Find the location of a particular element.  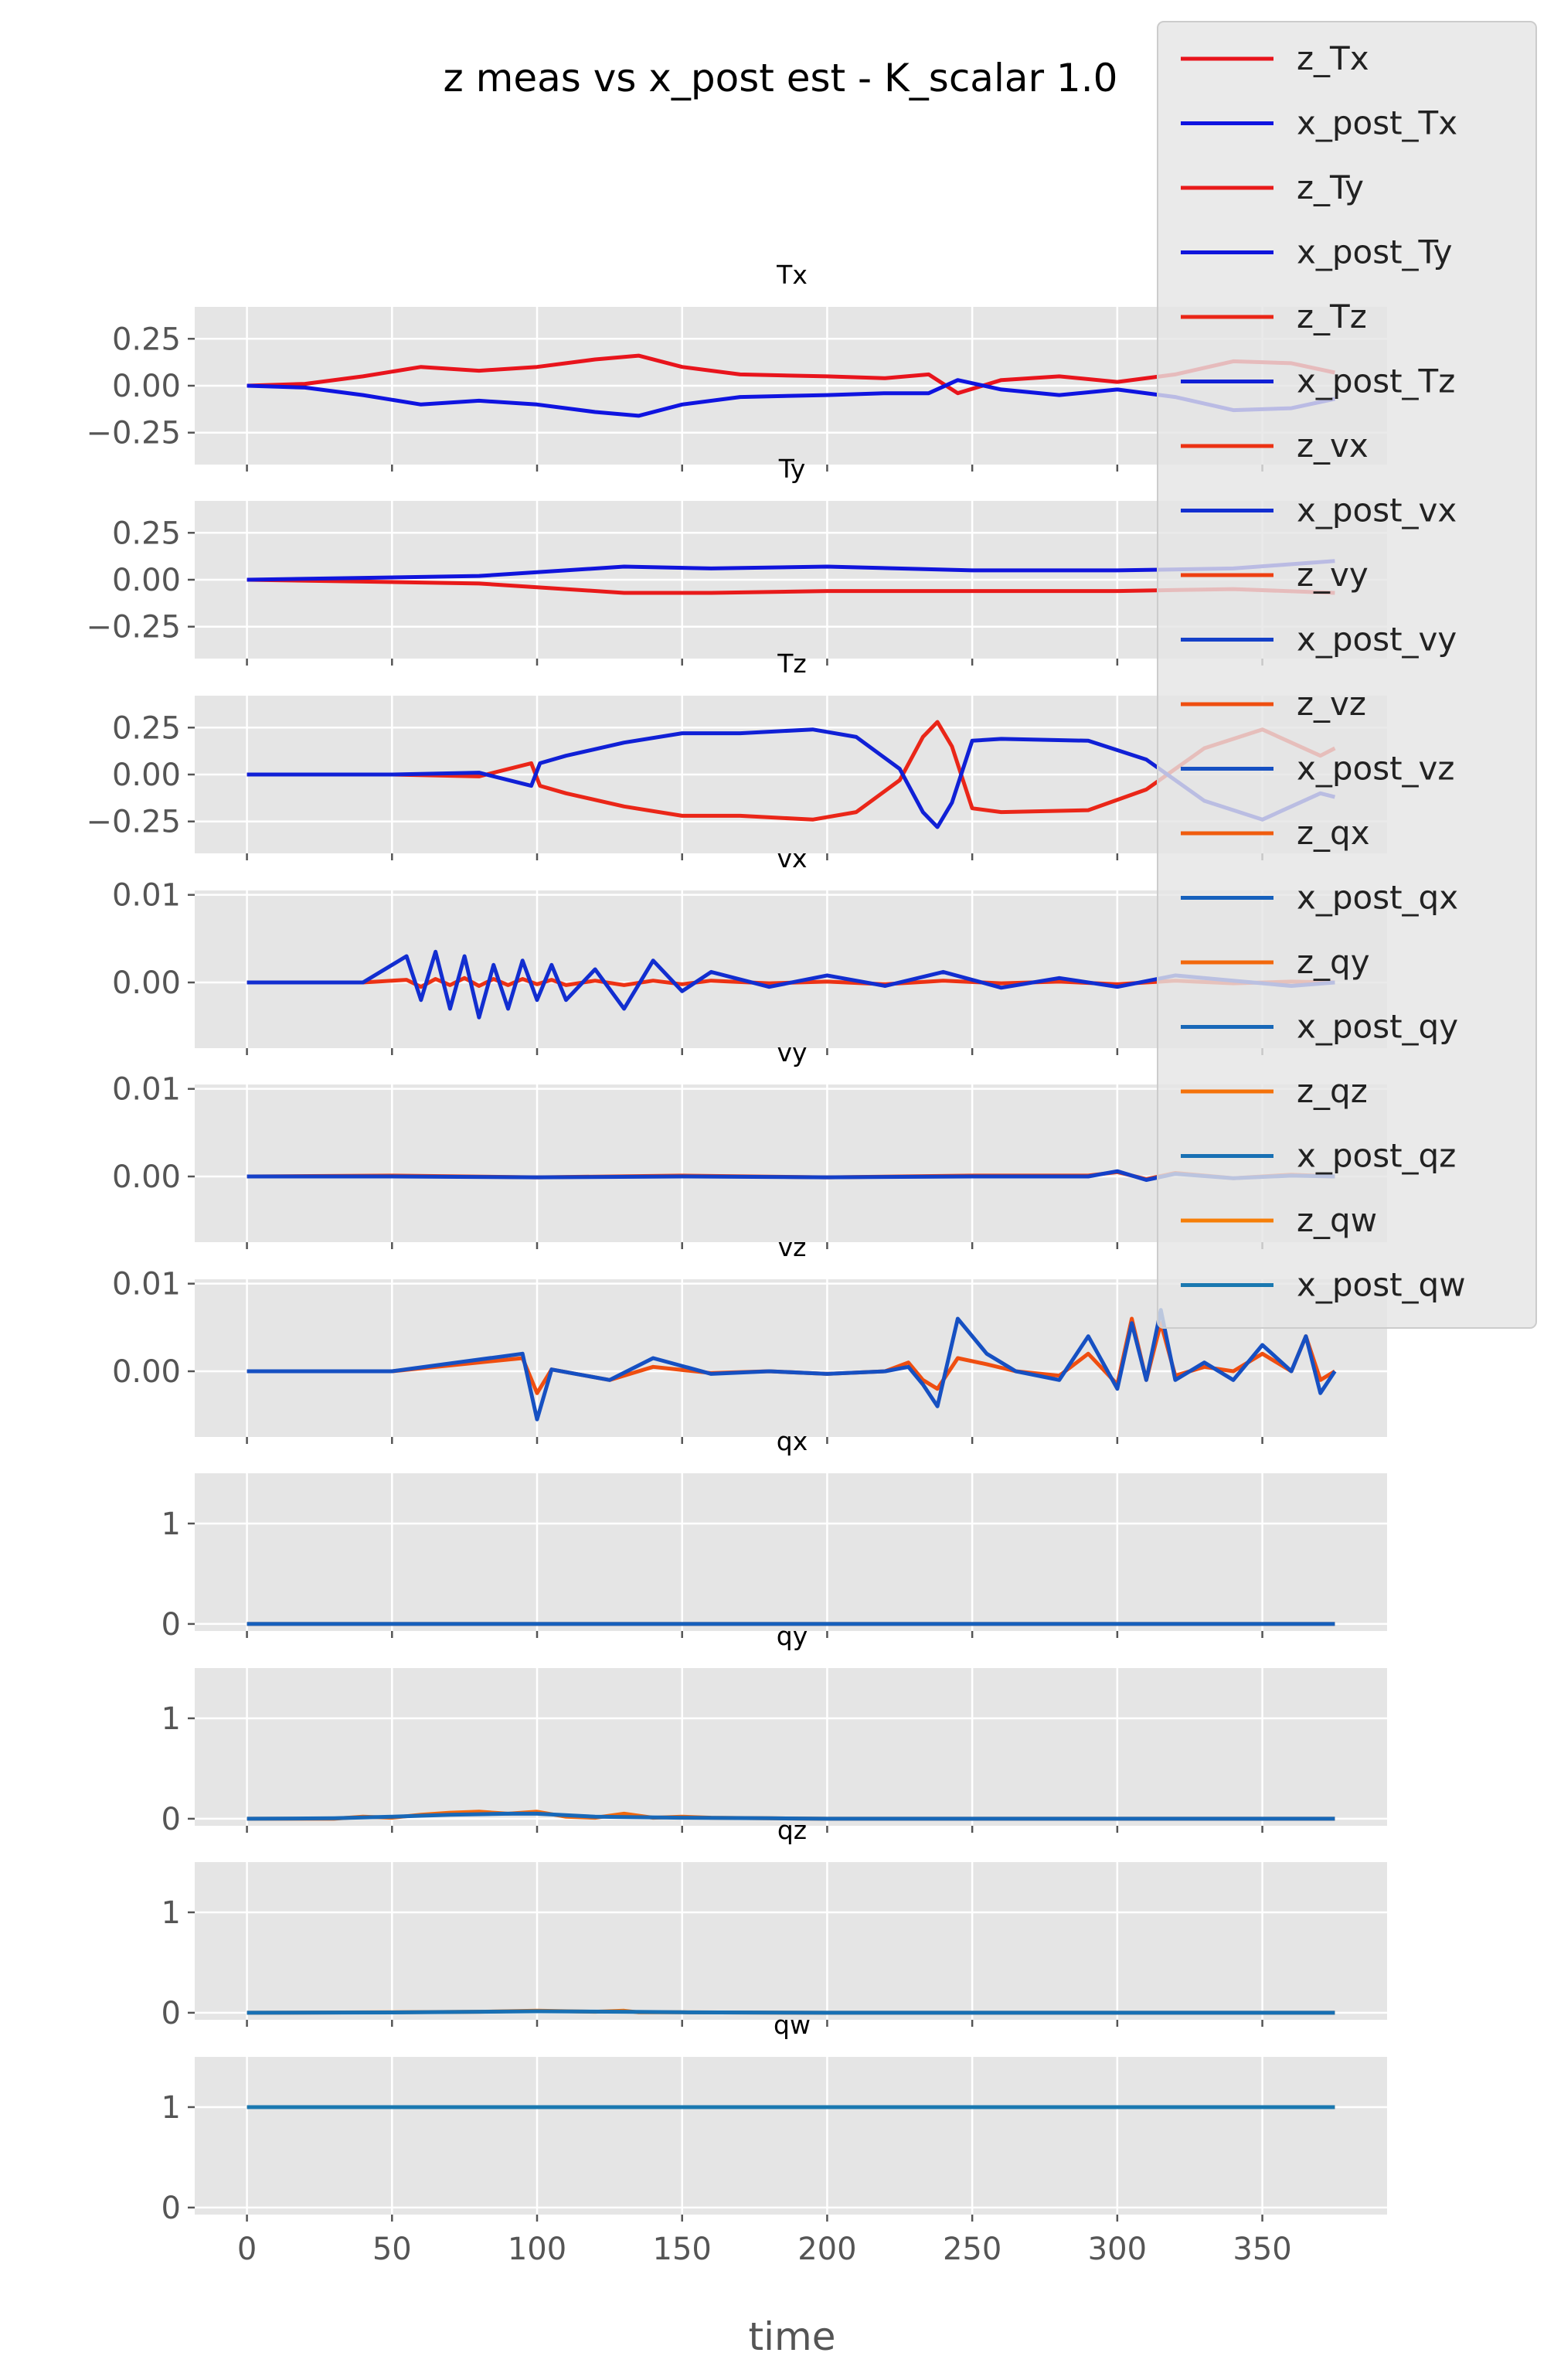

legend-entry: x_post_qw is located at coordinates (1381, 1285).